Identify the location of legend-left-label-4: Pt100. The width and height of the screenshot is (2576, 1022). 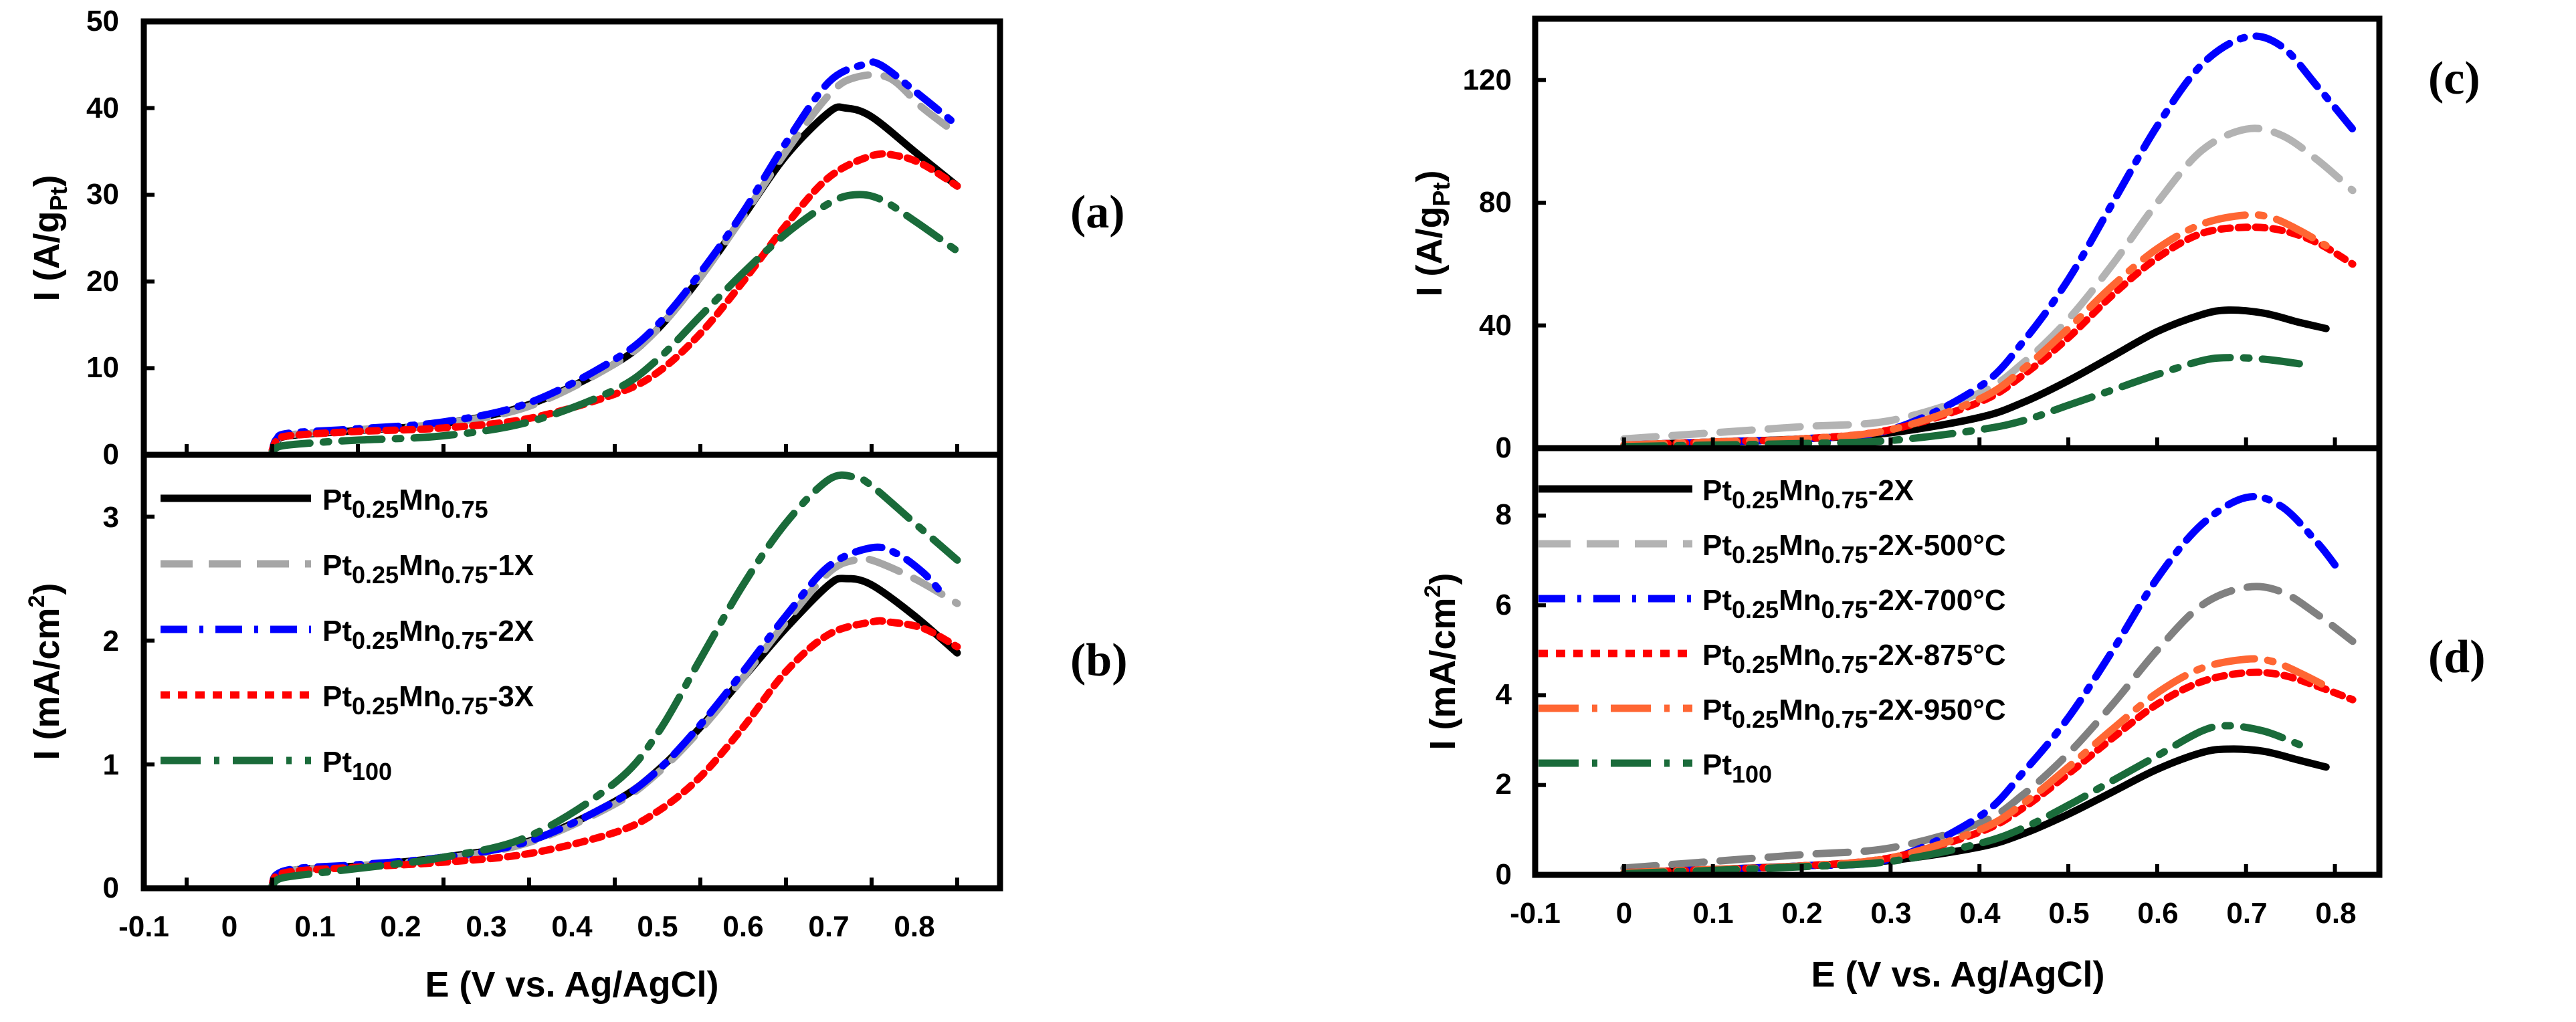
(357, 765).